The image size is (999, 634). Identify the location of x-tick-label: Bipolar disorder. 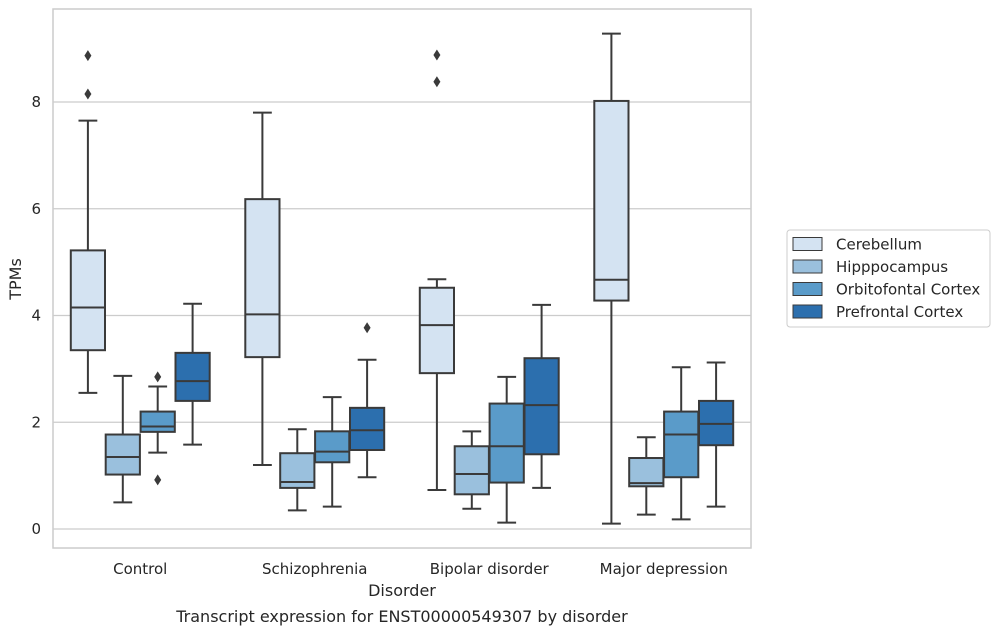
(490, 569).